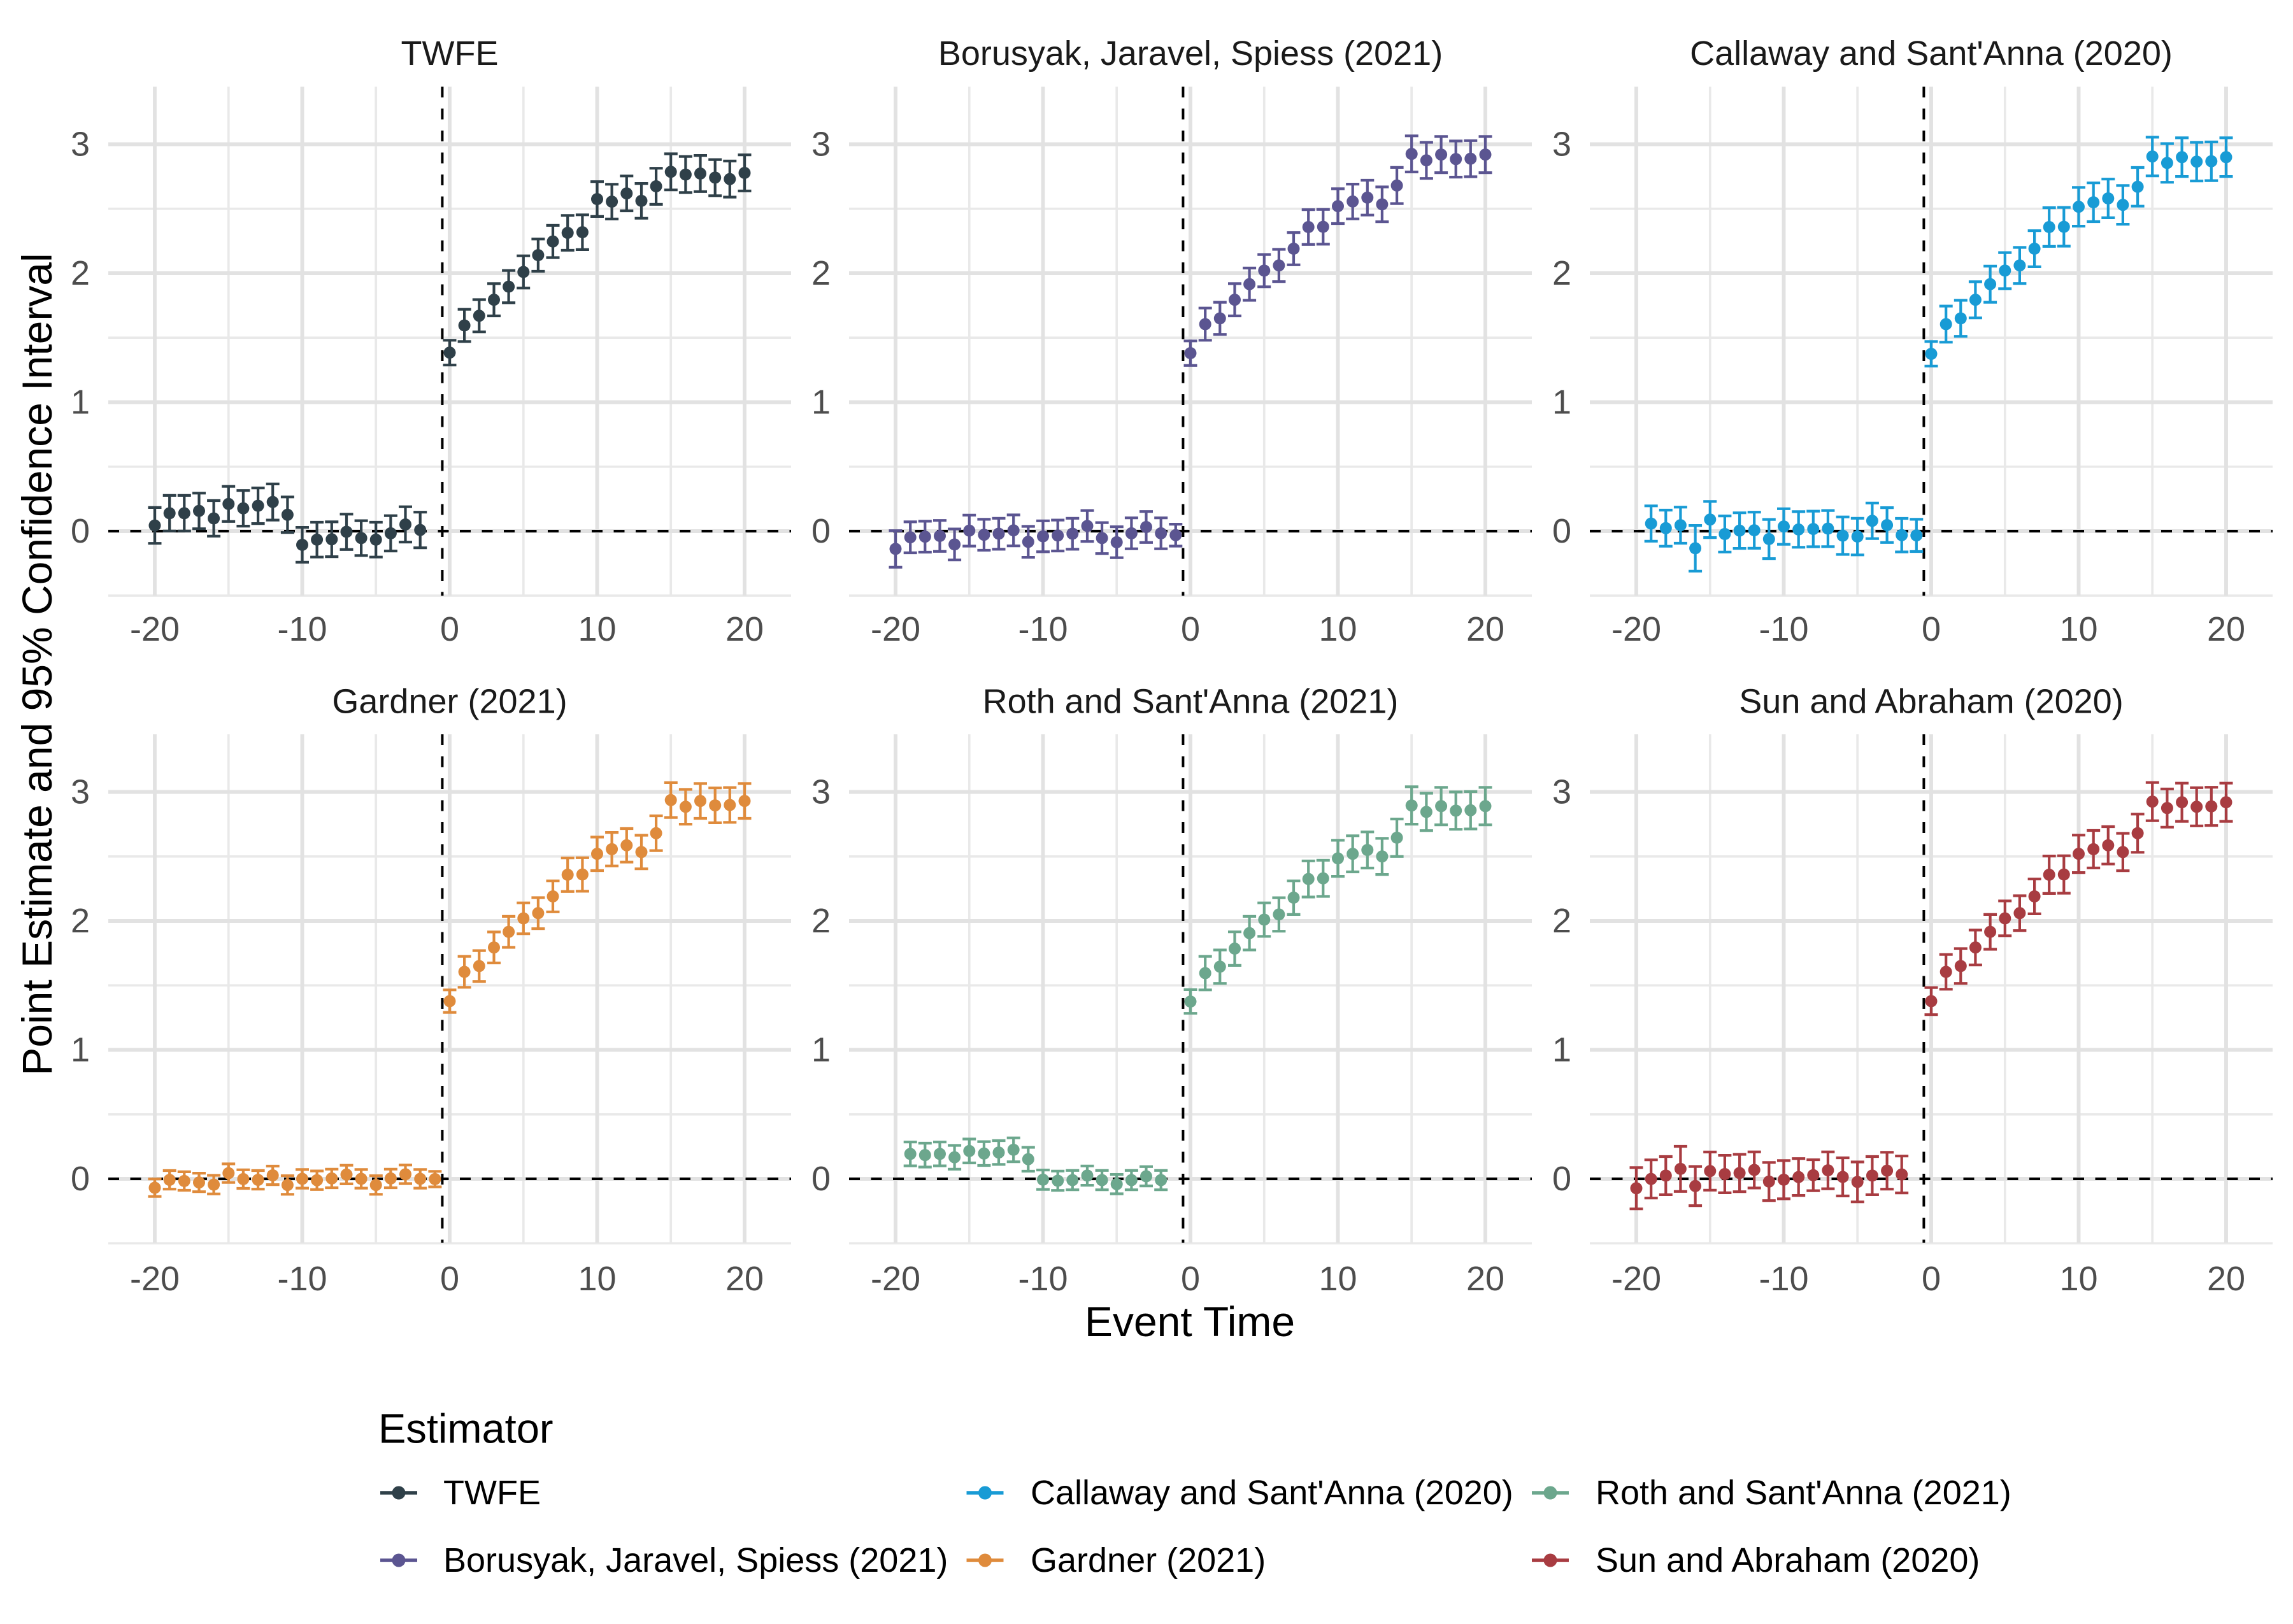 Image resolution: width=2293 pixels, height=1624 pixels. What do you see at coordinates (466, 1429) in the screenshot?
I see `svg-text: Estimator` at bounding box center [466, 1429].